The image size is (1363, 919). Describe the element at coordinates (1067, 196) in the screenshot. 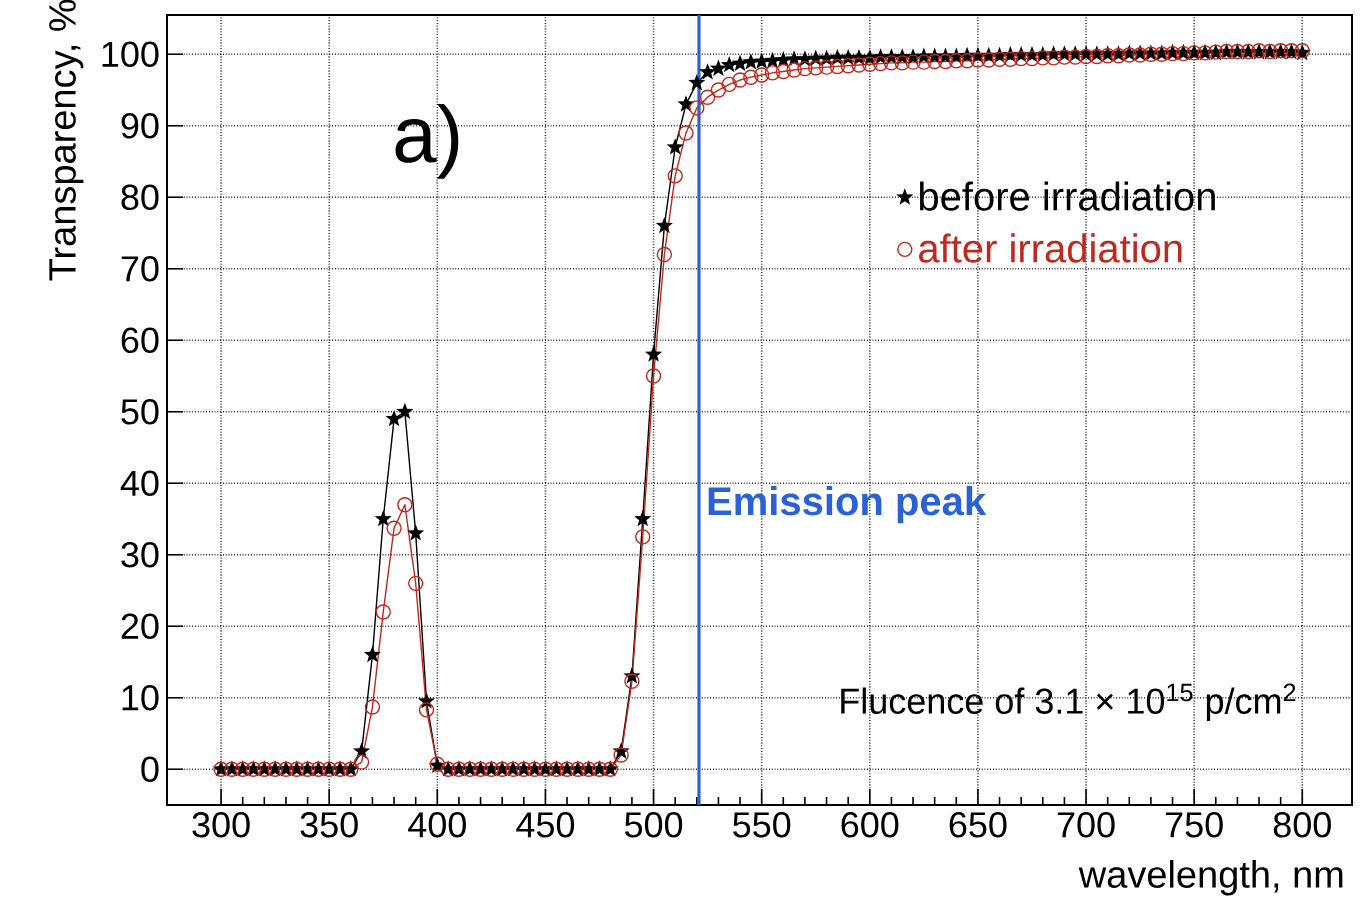

I see `legend-label: before irradiation` at that location.